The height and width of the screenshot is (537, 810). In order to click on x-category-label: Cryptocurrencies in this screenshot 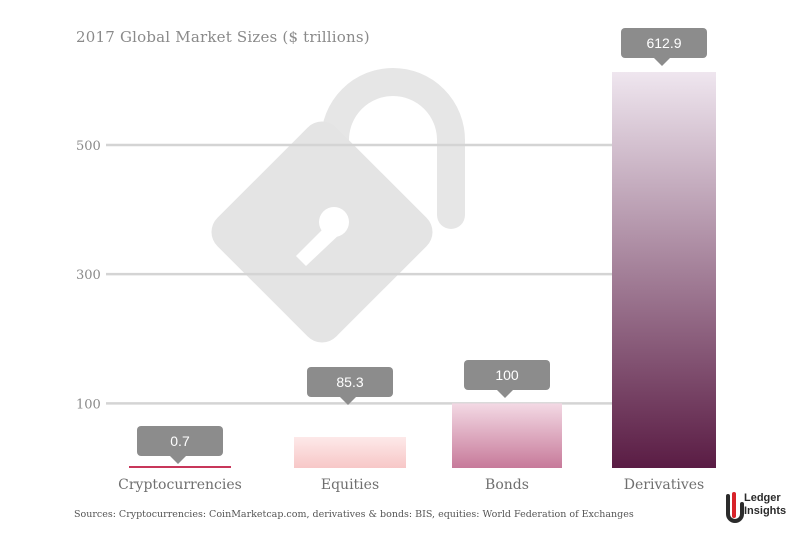, I will do `click(180, 485)`.